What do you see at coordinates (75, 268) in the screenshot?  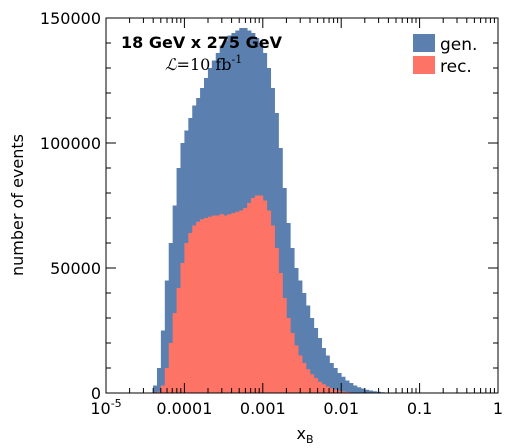 I see `y-tick-label: 50000` at bounding box center [75, 268].